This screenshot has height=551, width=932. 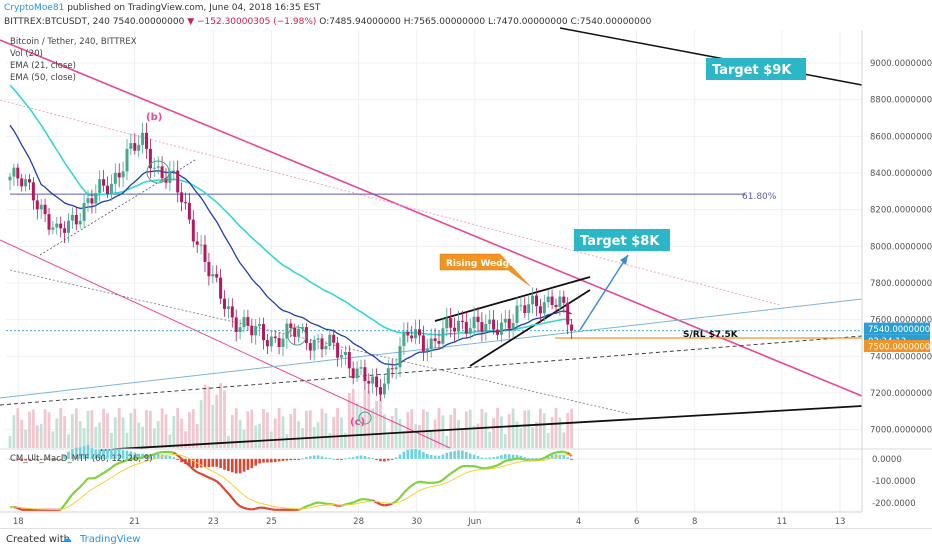 What do you see at coordinates (752, 70) in the screenshot?
I see `target9k-label: Target $9K` at bounding box center [752, 70].